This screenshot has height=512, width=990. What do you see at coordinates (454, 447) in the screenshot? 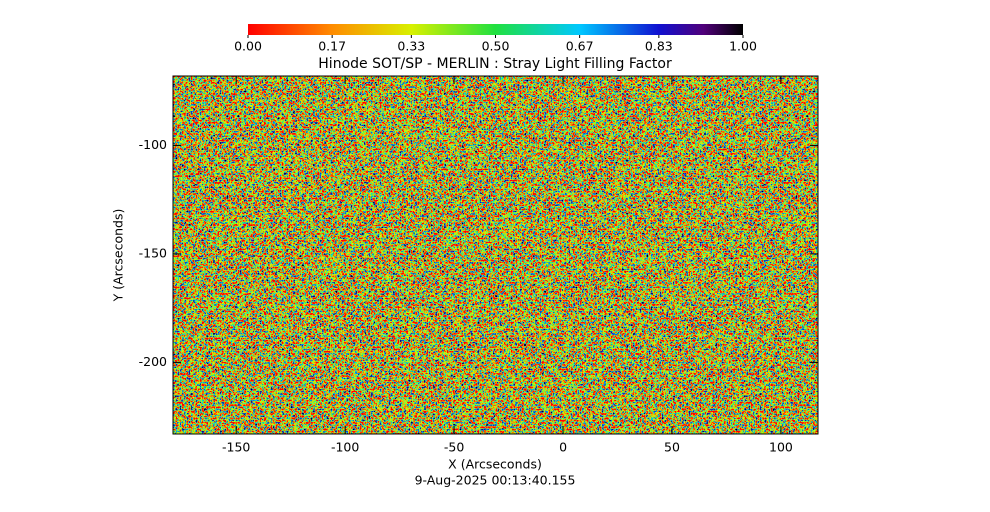
I see `x-tick-label: -50` at bounding box center [454, 447].